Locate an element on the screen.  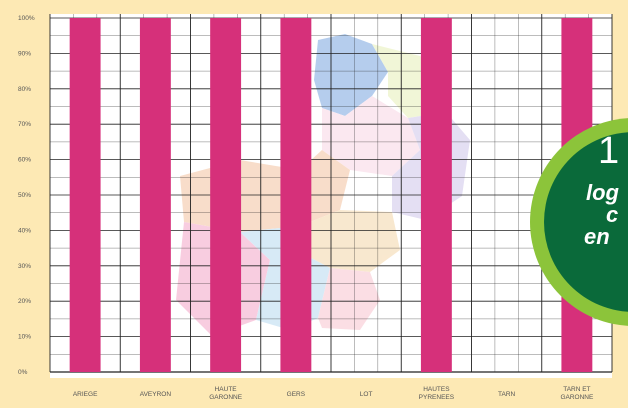
y-tick-label: 70% is located at coordinates (24, 124).